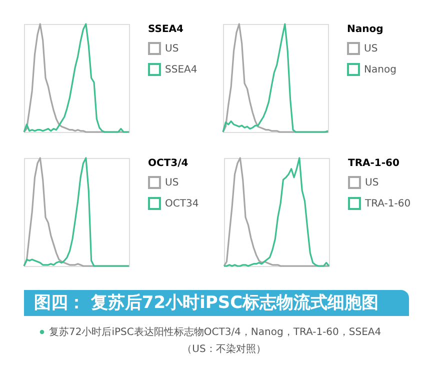  Describe the element at coordinates (182, 204) in the screenshot. I see `text: OCT34` at that location.